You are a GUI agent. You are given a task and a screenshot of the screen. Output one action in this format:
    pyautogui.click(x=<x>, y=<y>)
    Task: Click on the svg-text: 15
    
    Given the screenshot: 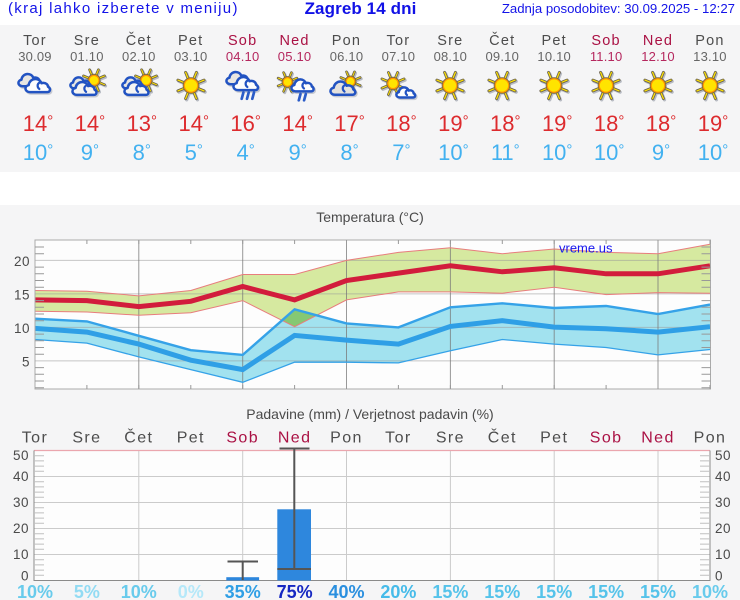 What is the action you would take?
    pyautogui.click(x=22, y=294)
    